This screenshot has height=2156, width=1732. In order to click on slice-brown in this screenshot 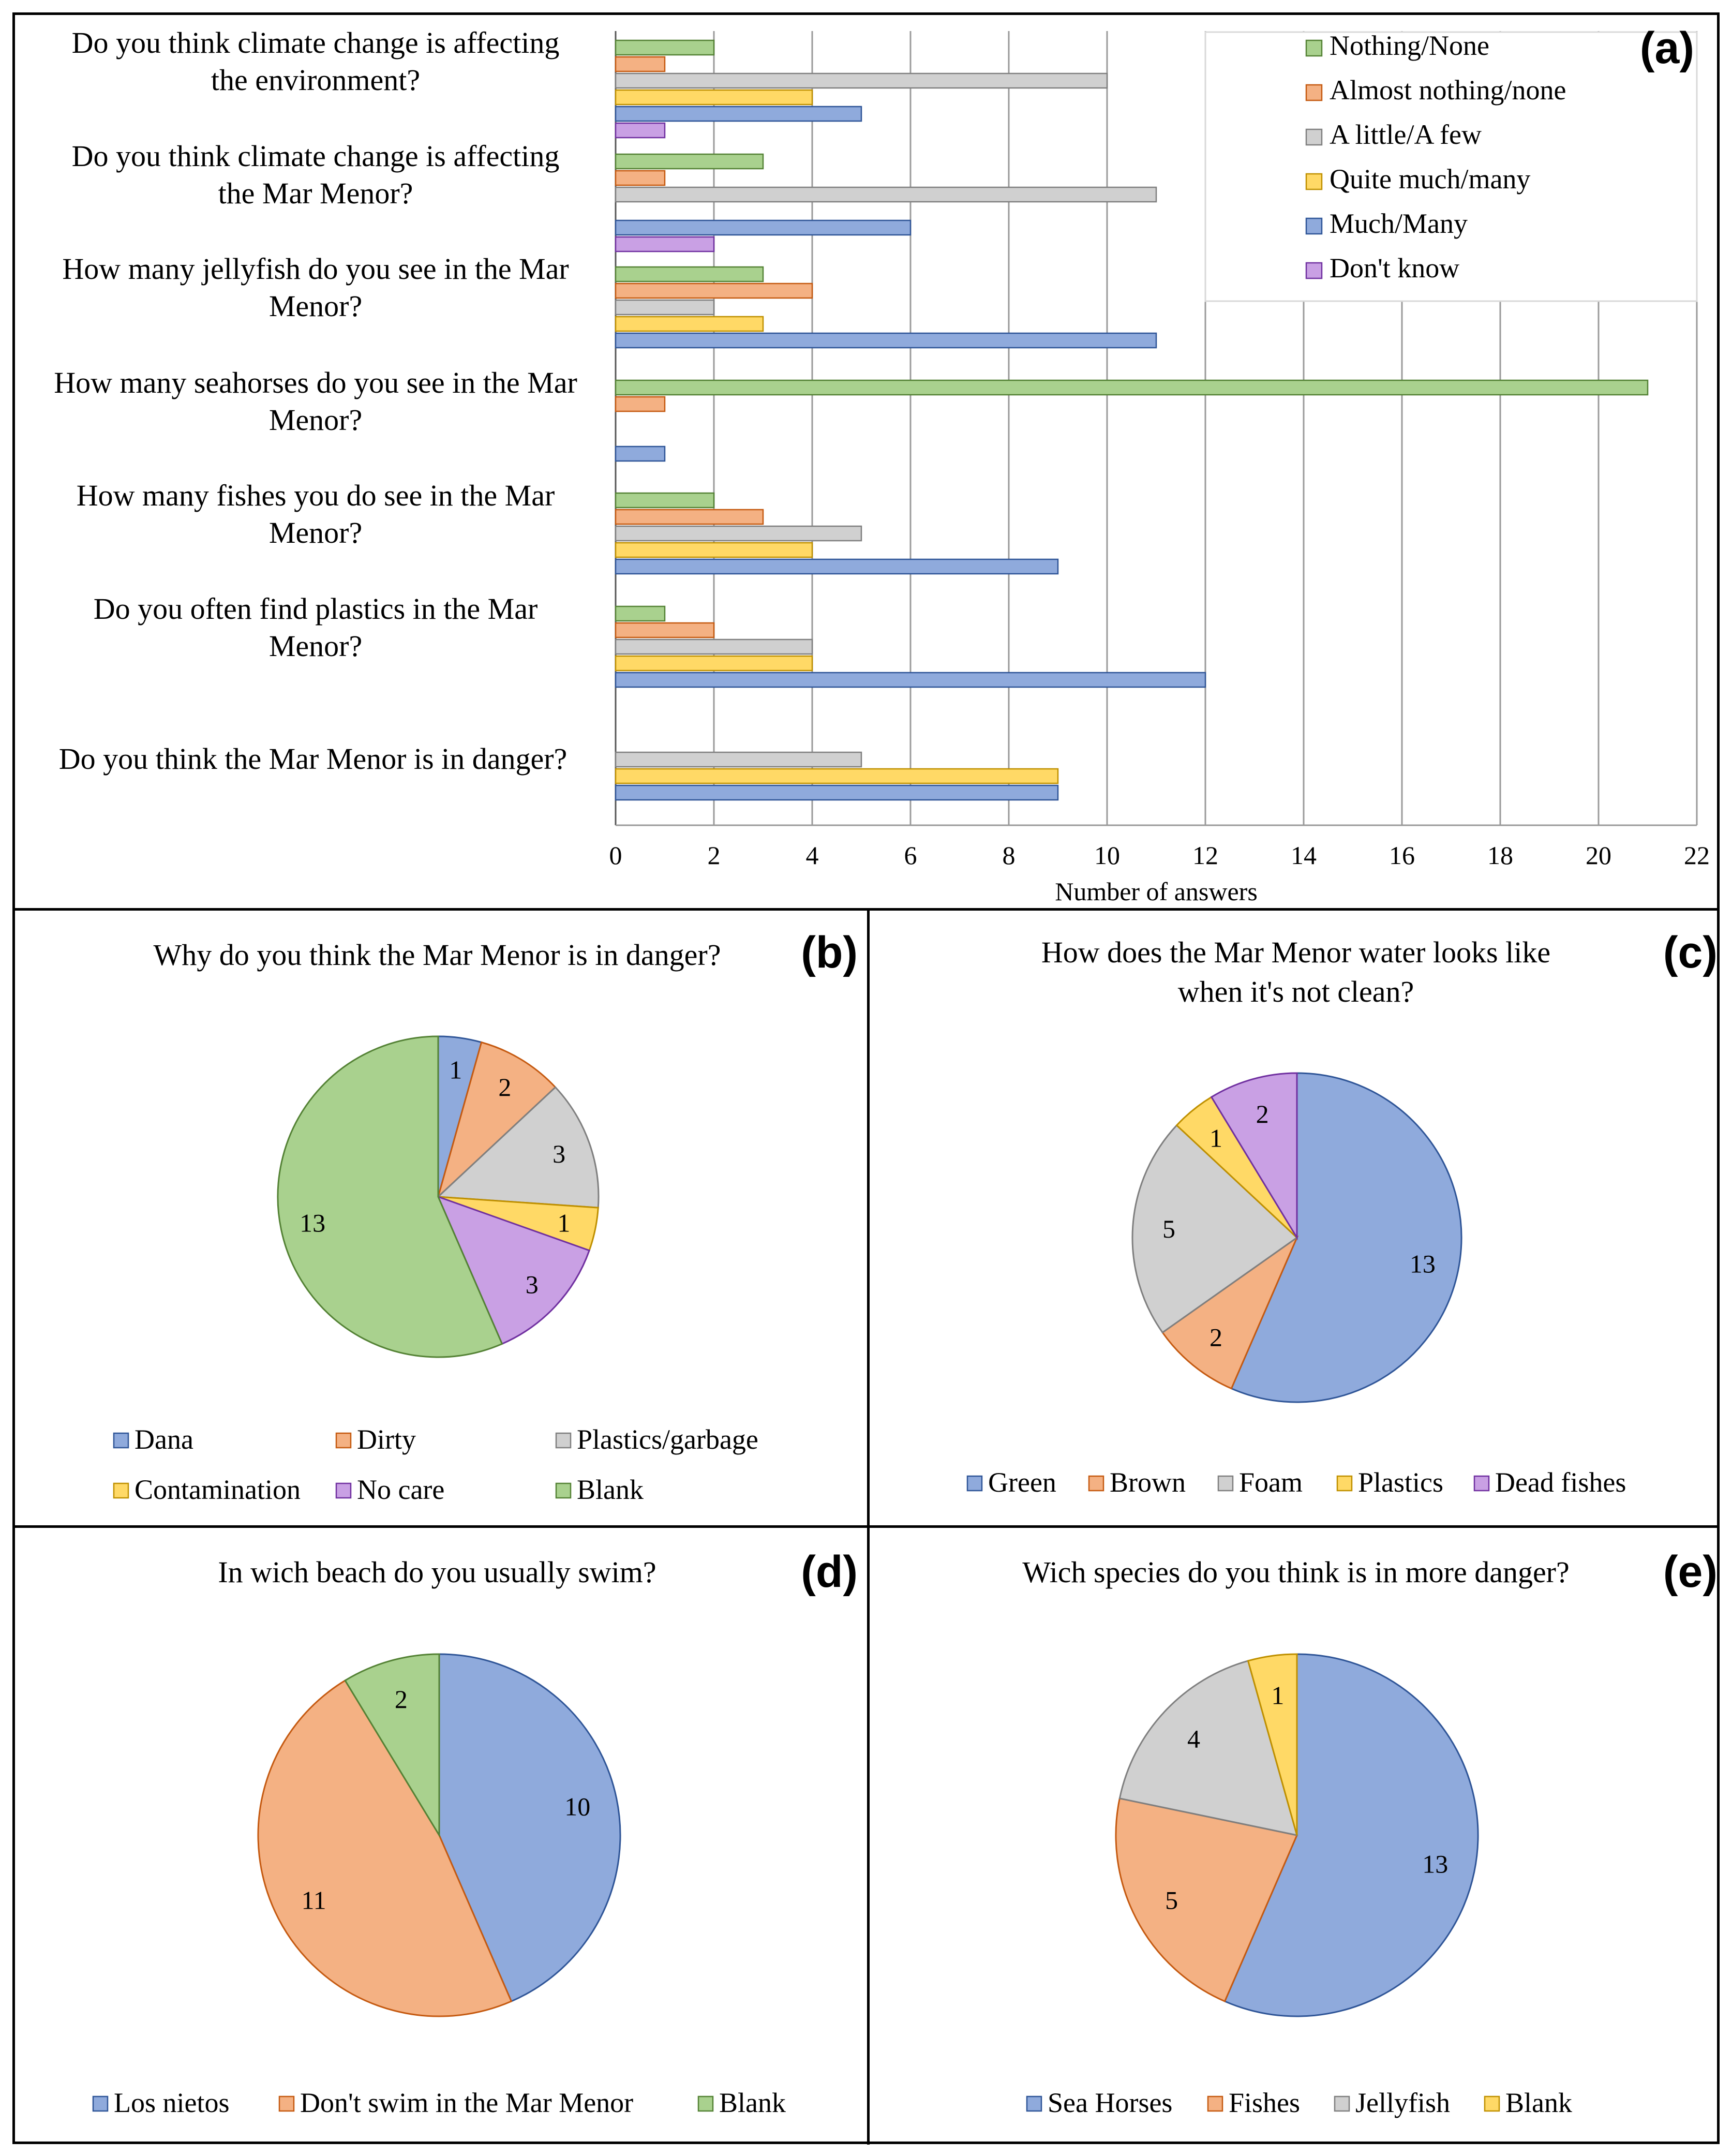, I will do `click(1230, 1312)`.